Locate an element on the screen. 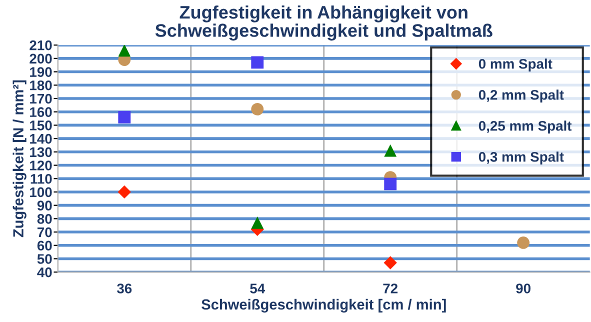  y-tick-label: 70 is located at coordinates (45, 232).